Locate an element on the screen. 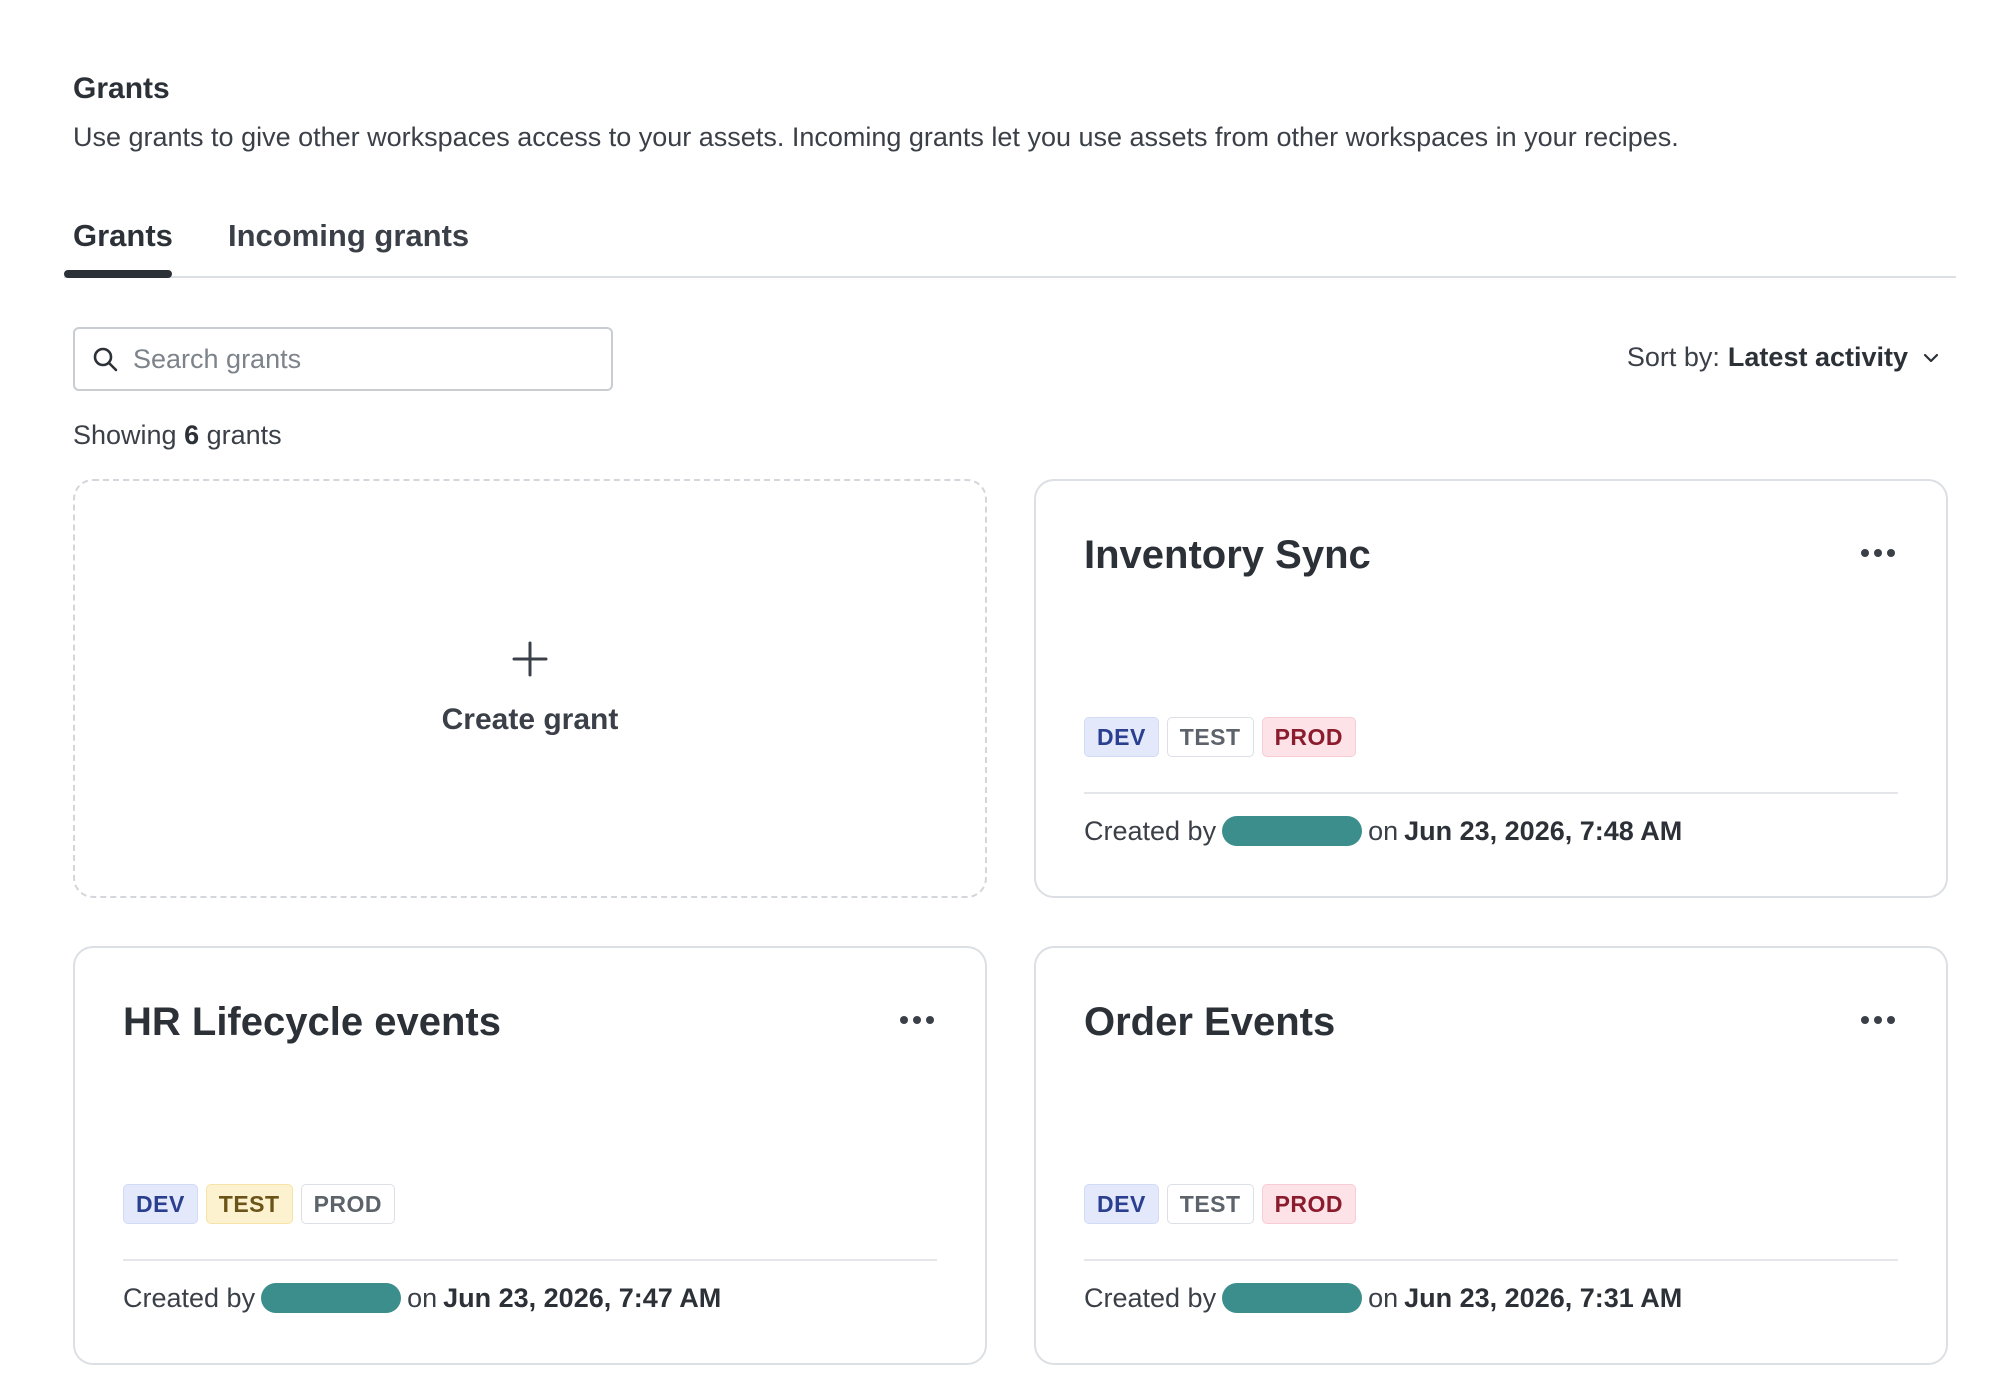 Image resolution: width=1996 pixels, height=1388 pixels. created-info: Created by on Jun 23, 2026, 7:31 AM is located at coordinates (1383, 1297).